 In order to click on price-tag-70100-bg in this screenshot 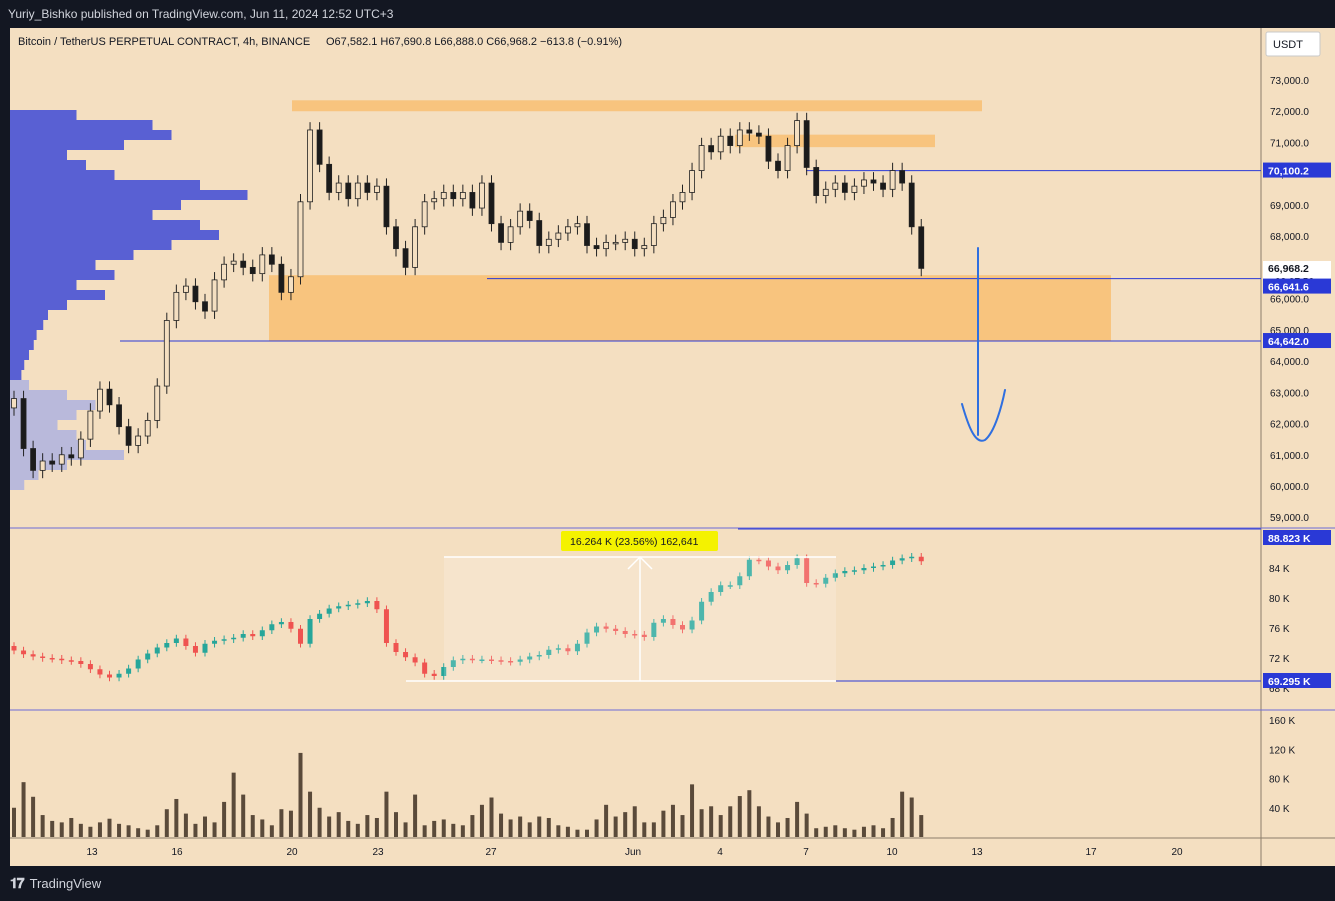, I will do `click(1297, 170)`.